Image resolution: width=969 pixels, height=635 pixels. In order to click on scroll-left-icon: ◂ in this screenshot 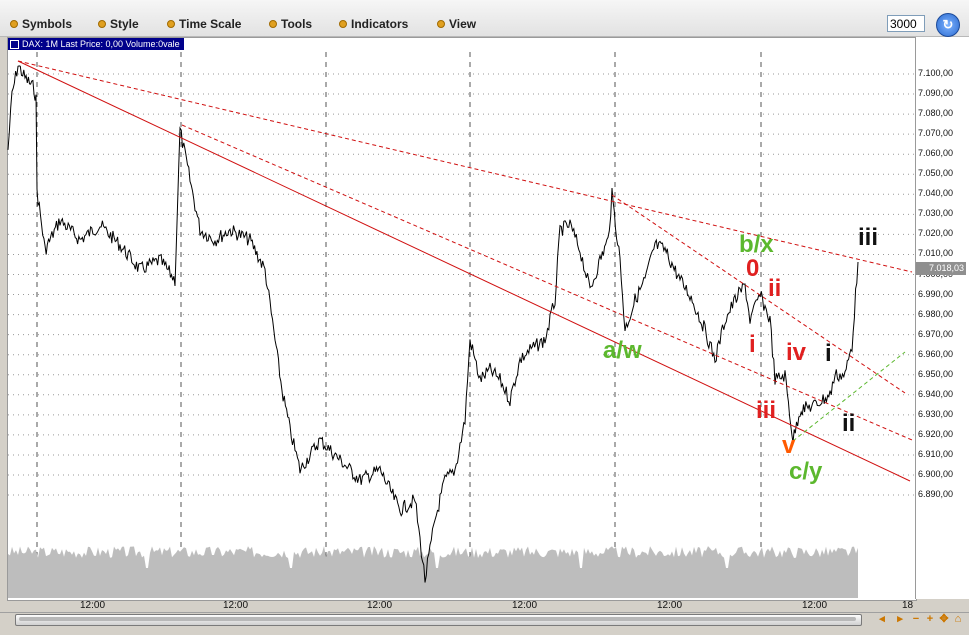, I will do `click(882, 619)`.